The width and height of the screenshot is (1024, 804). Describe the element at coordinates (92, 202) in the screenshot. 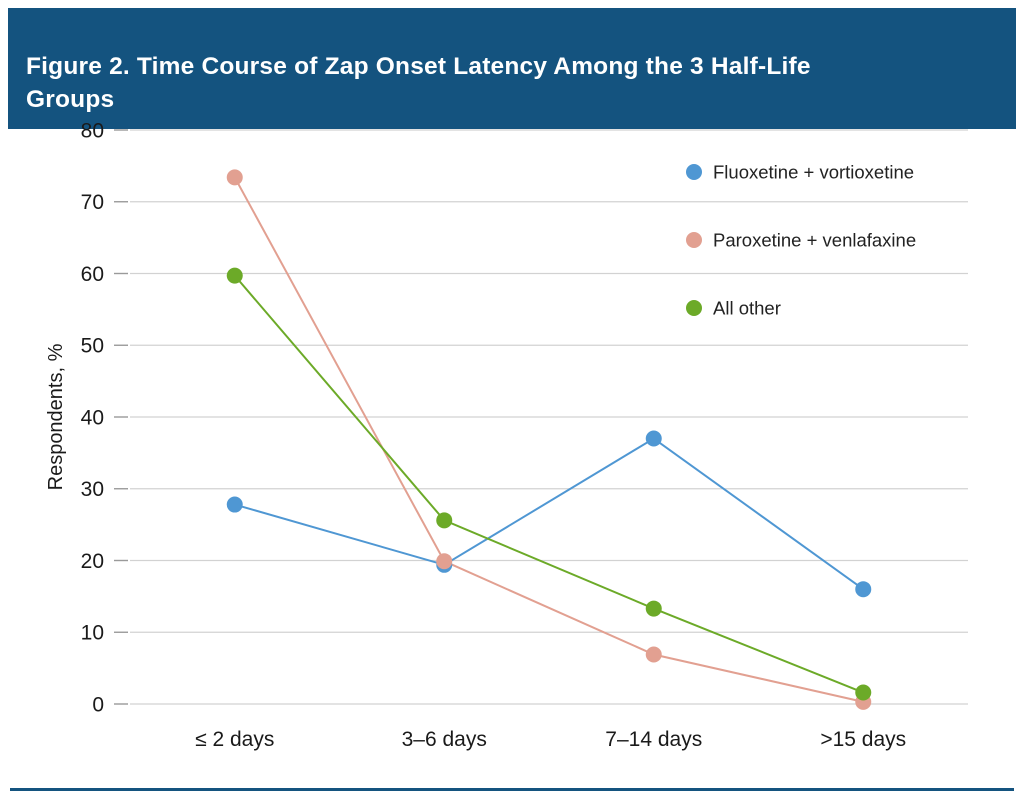

I see `y-tick-label: 70` at that location.